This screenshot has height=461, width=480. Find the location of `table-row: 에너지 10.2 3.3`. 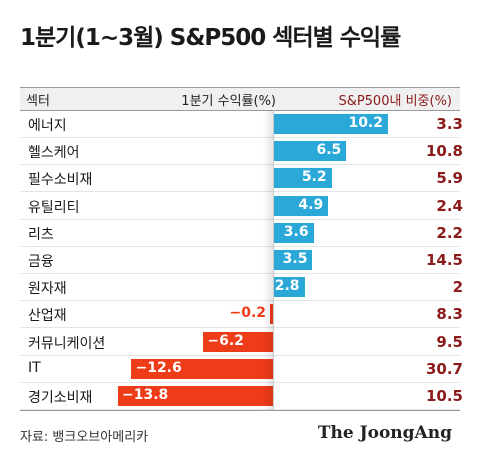

table-row: 에너지 10.2 3.3 is located at coordinates (241, 124).